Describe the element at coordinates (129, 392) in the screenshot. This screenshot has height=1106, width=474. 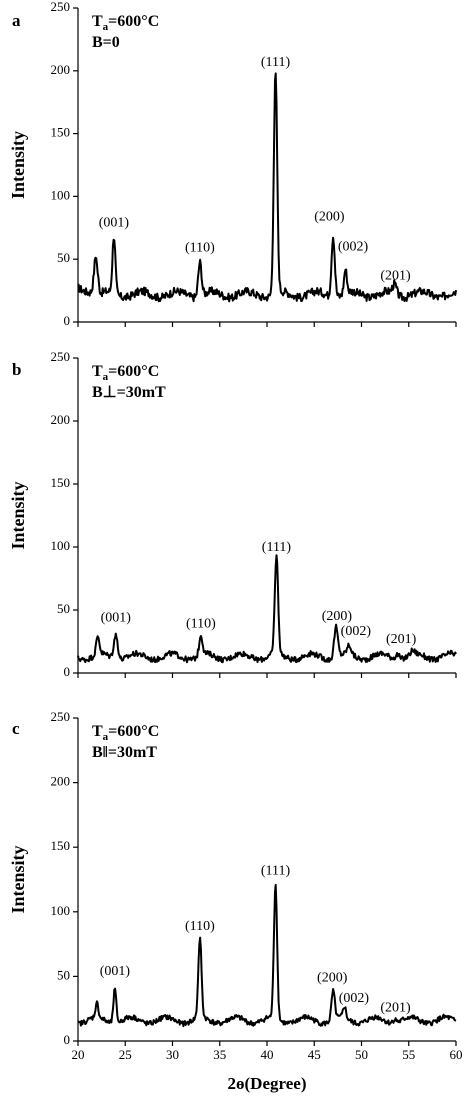
I see `condition-field: B⊥=30mT` at that location.